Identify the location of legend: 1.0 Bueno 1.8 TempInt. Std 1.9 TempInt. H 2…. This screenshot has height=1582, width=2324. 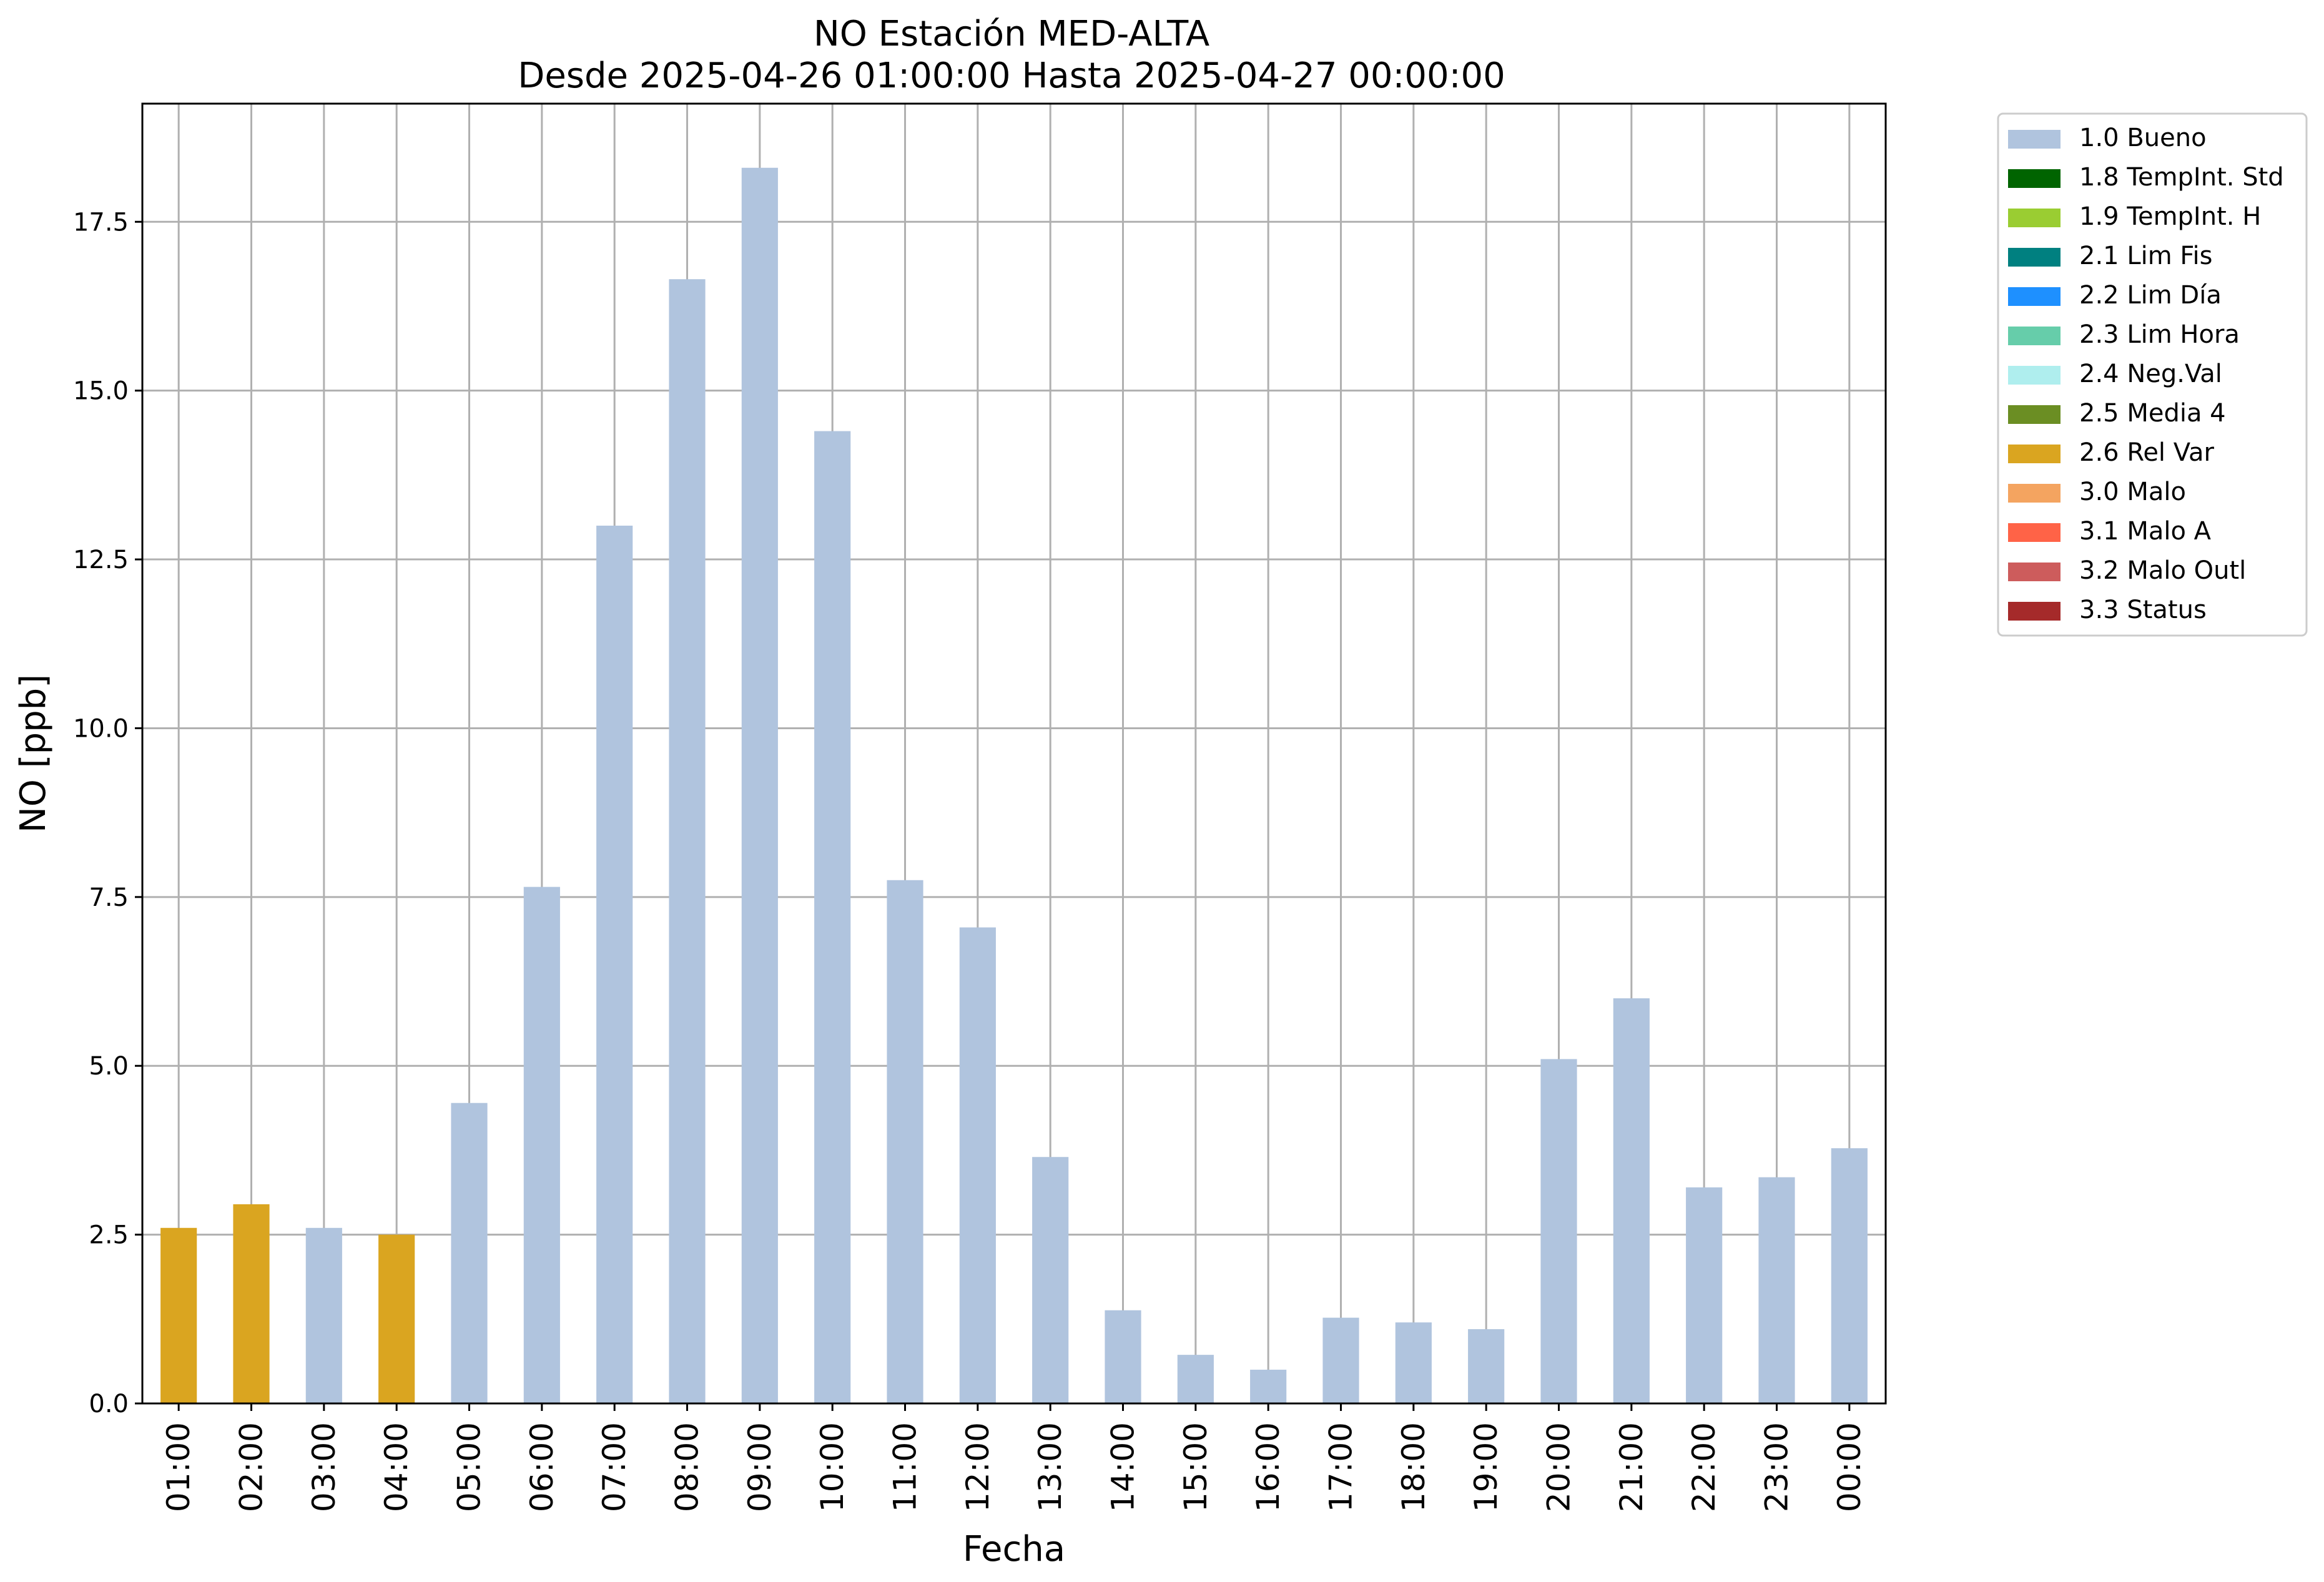
(2152, 374).